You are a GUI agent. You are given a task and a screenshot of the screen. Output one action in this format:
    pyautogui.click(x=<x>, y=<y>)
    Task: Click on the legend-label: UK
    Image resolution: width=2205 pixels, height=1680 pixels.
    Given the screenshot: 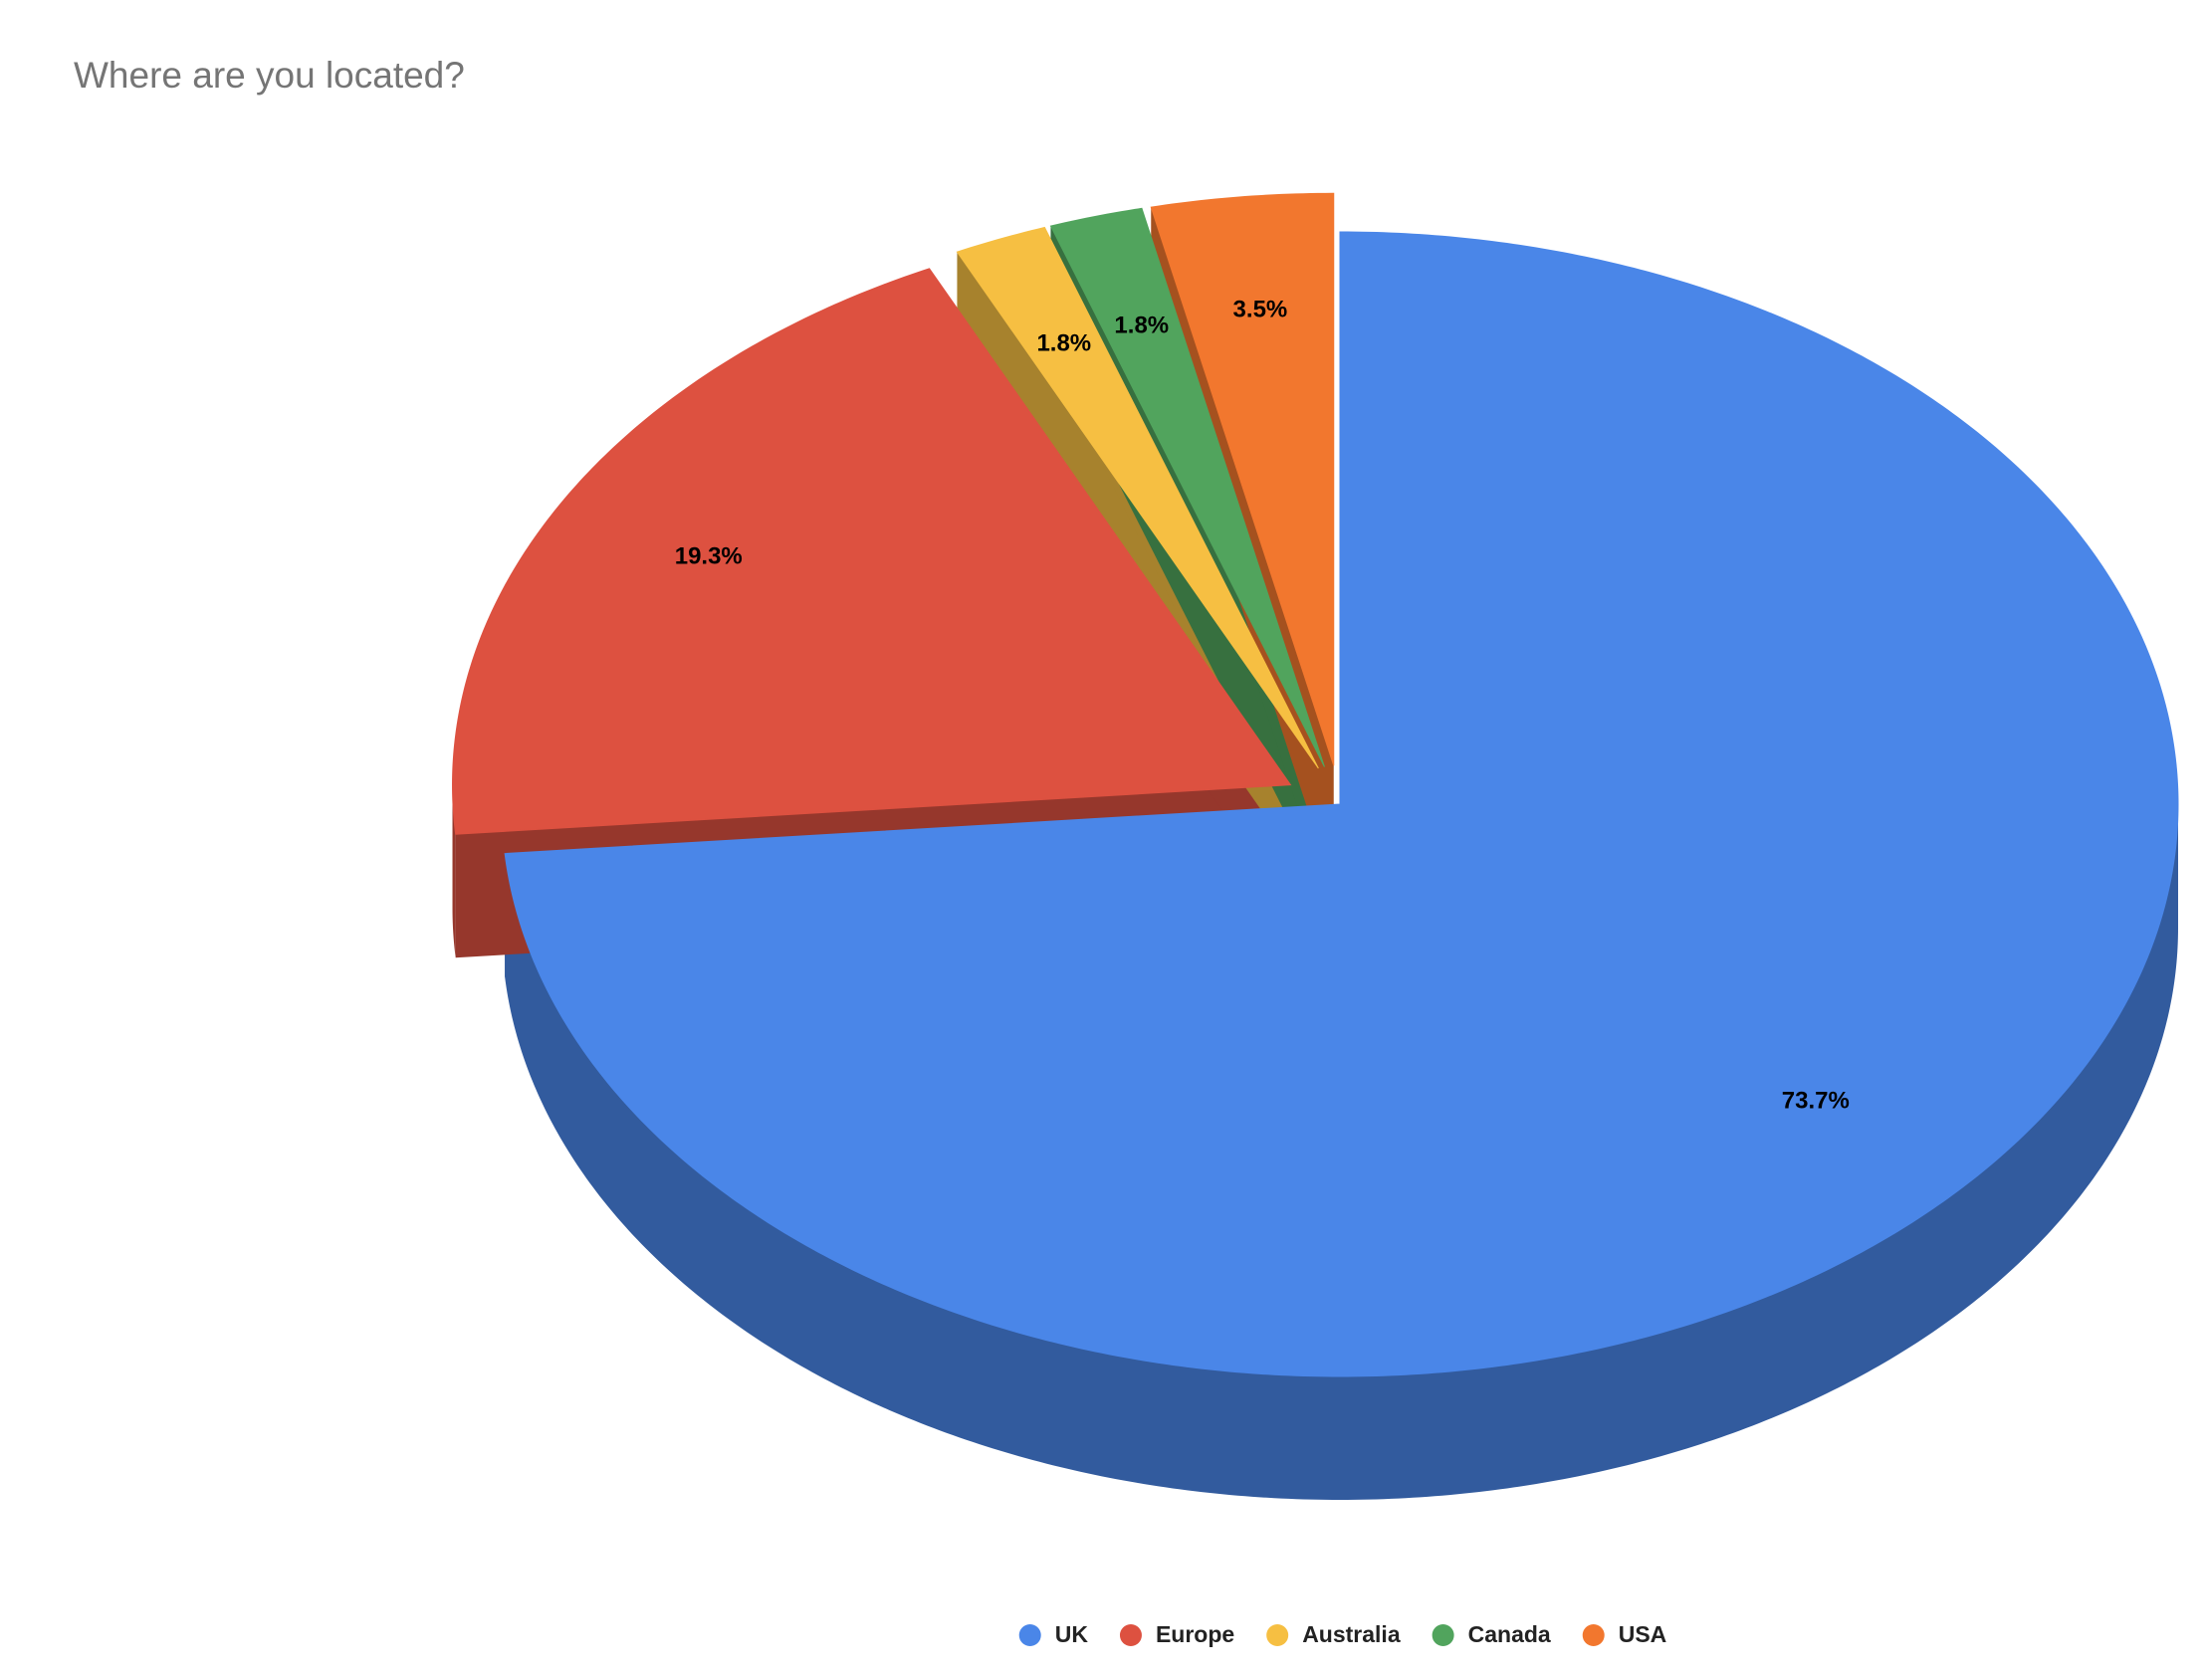 What is the action you would take?
    pyautogui.click(x=1072, y=1634)
    